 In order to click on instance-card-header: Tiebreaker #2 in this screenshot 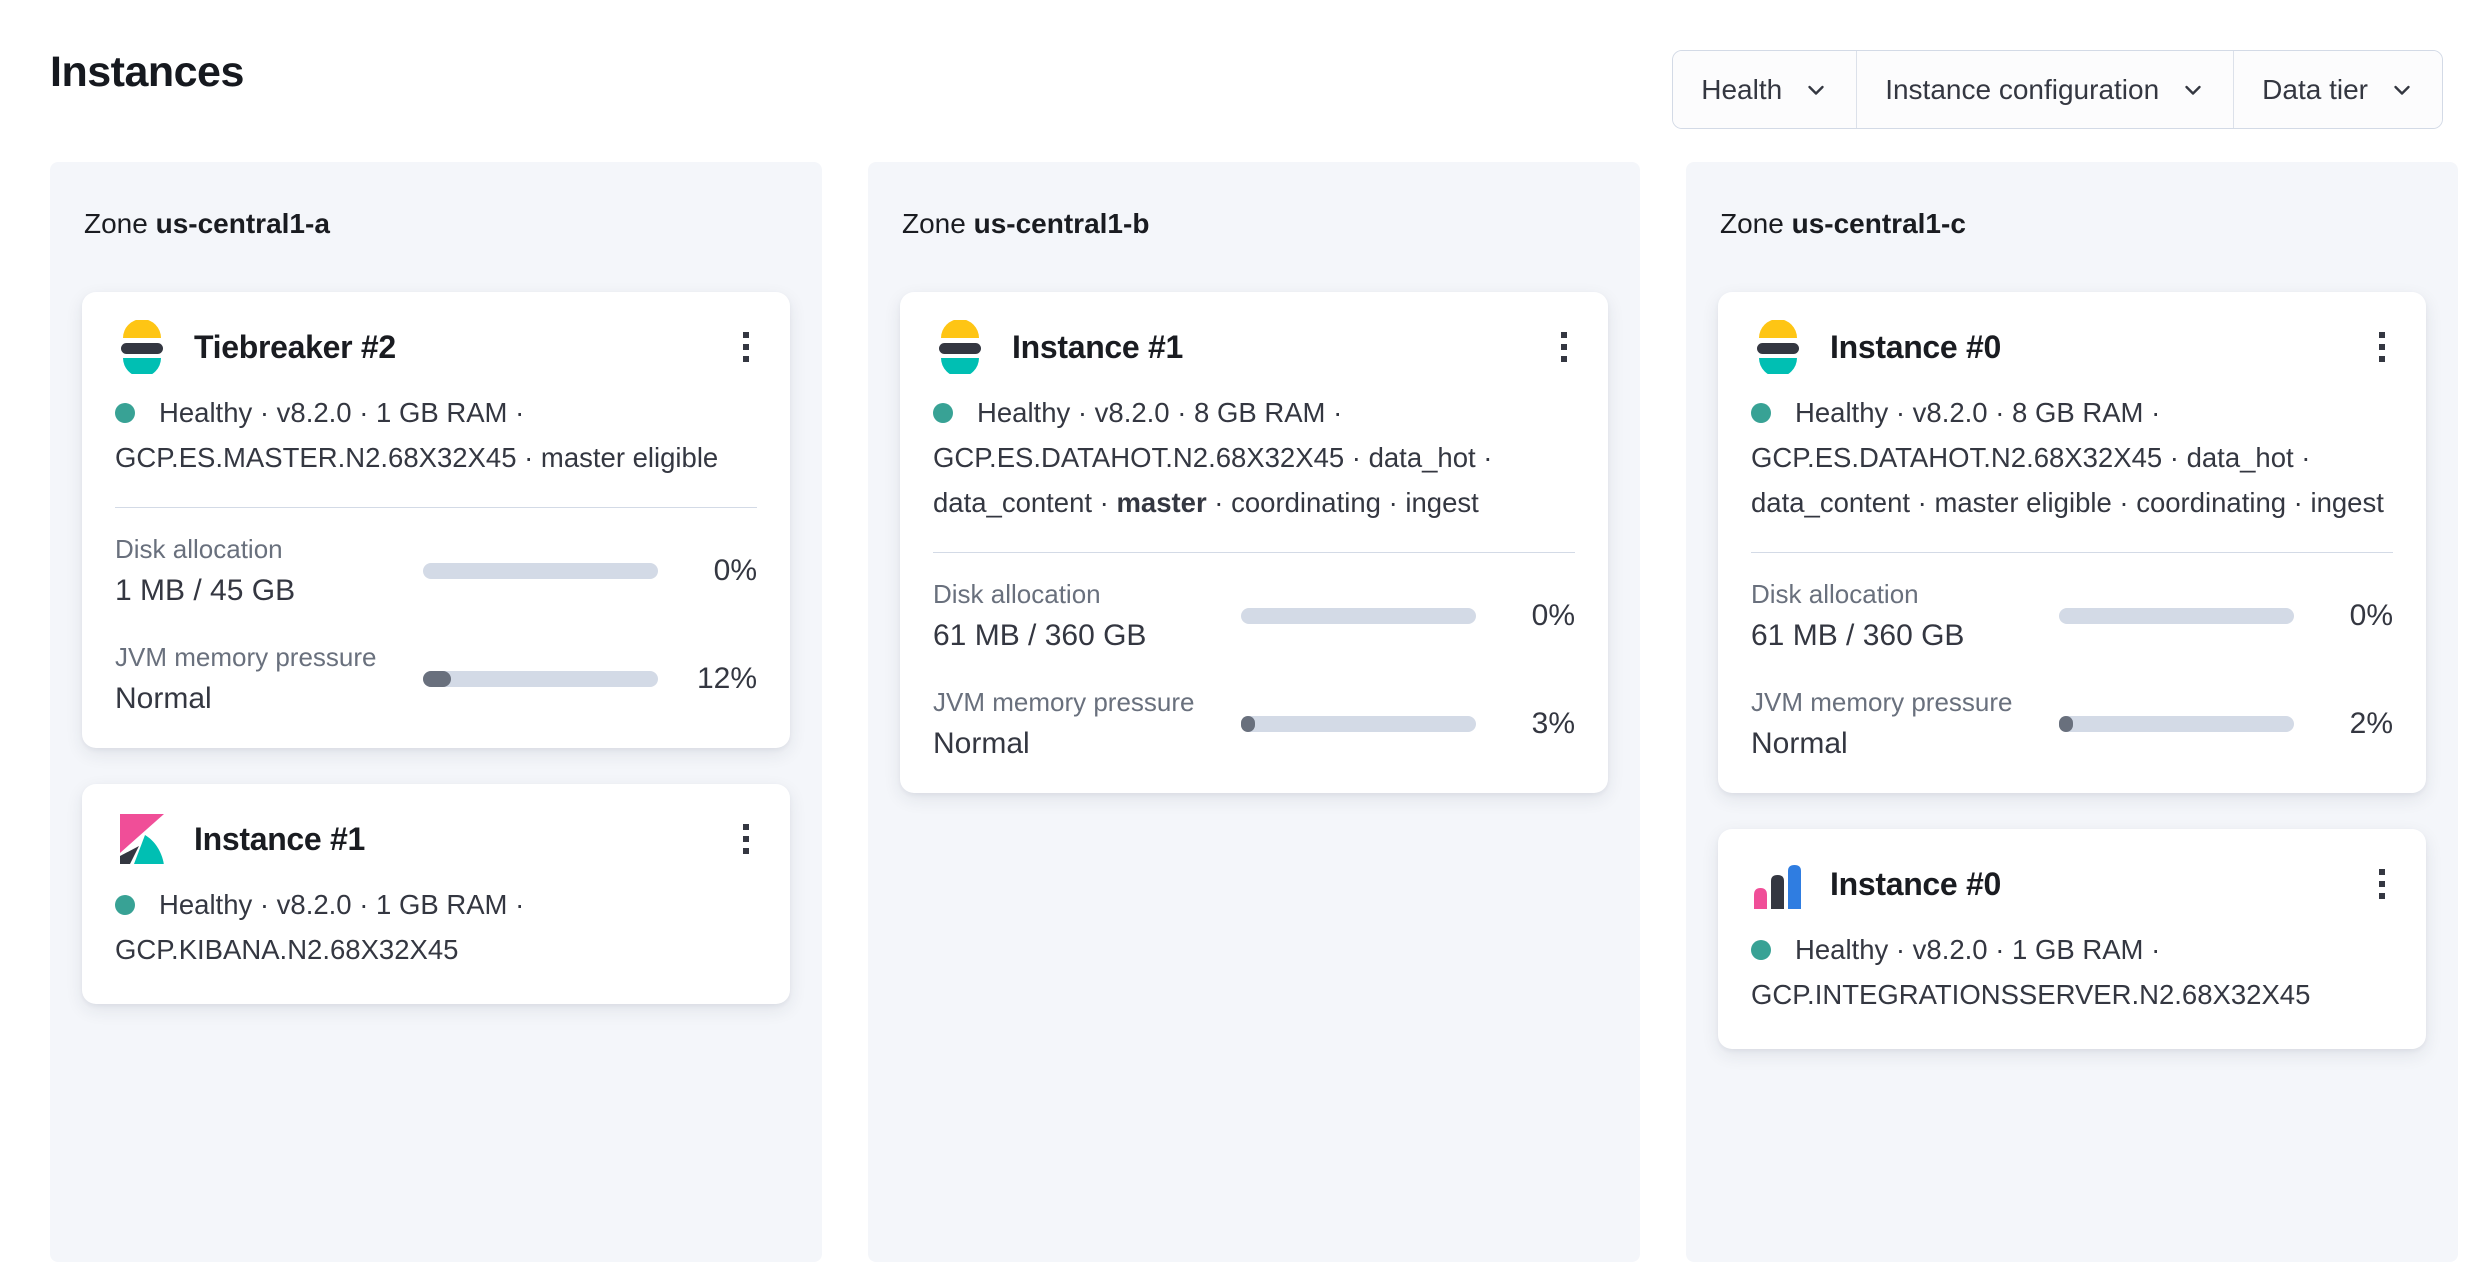, I will do `click(436, 347)`.